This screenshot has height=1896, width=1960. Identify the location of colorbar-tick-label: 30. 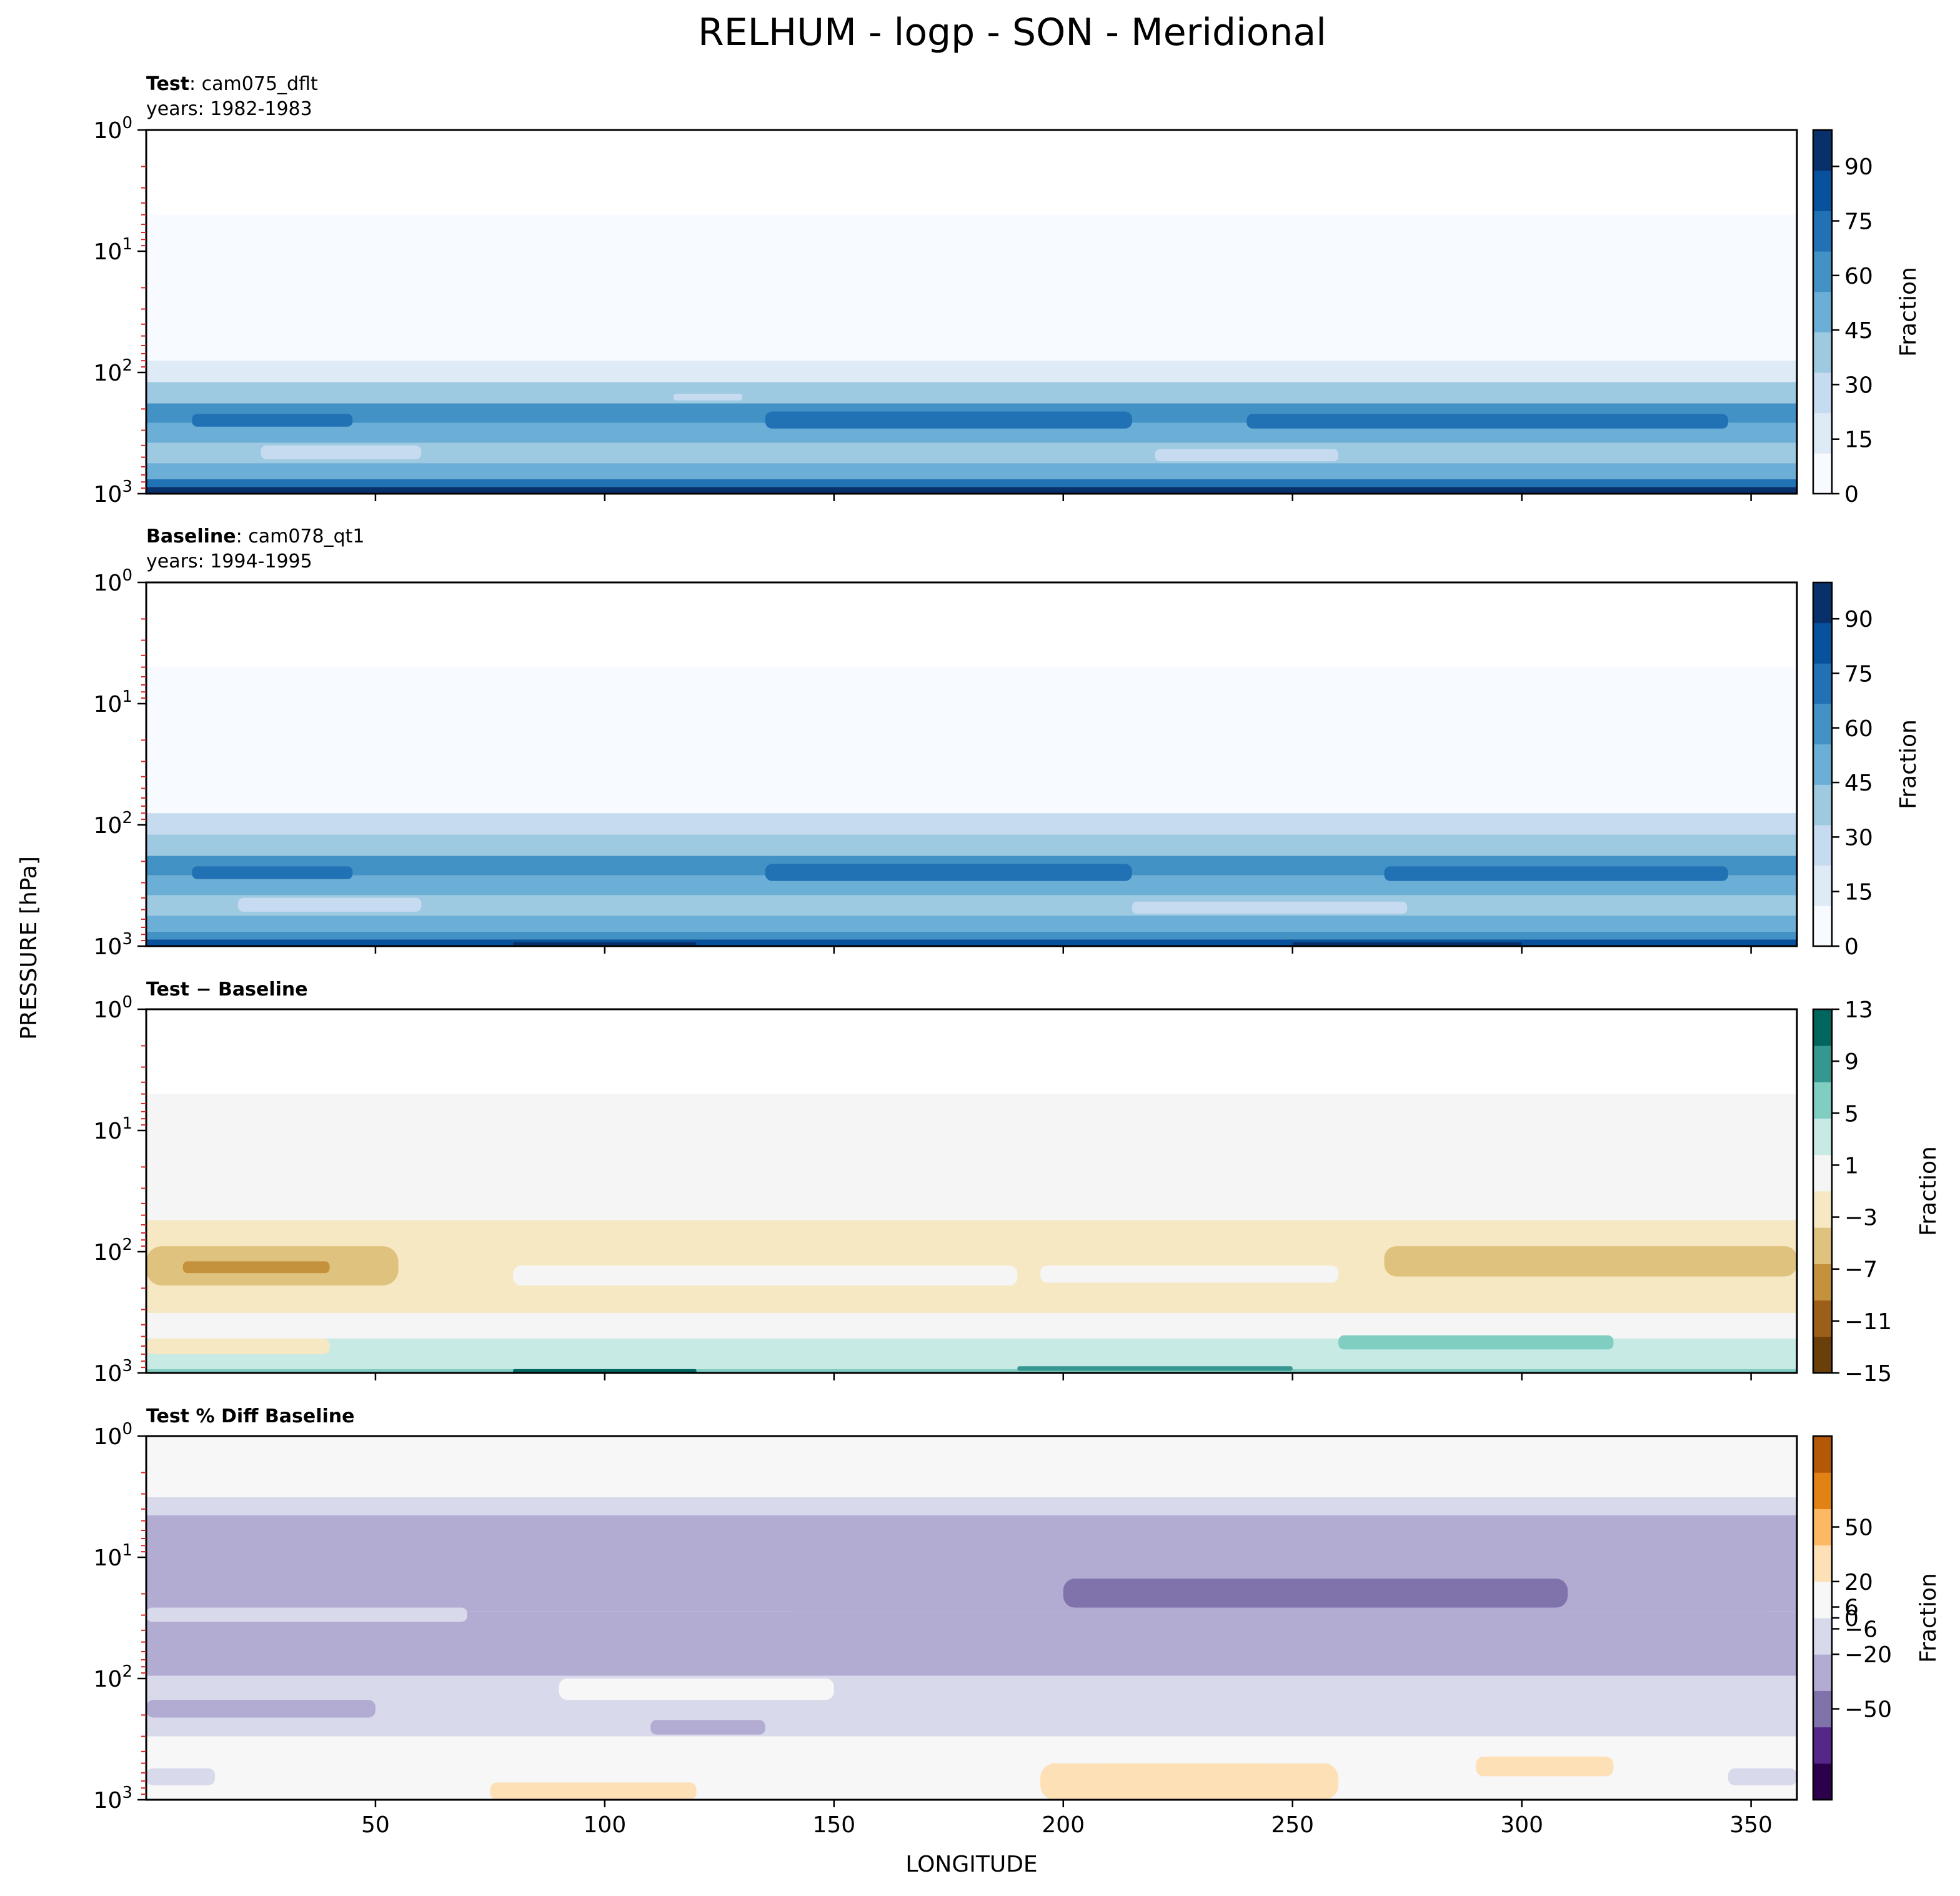
(1858, 838).